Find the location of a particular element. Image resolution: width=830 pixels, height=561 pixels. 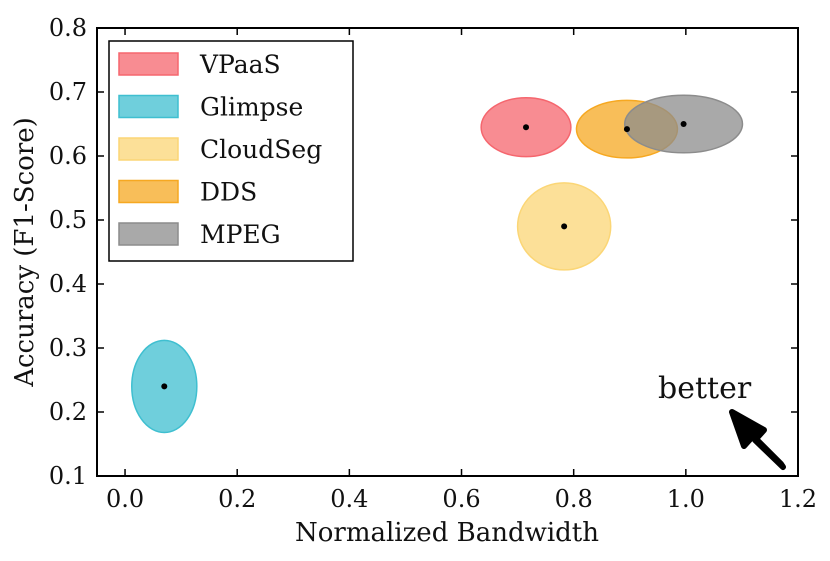

center-point-cloudseg is located at coordinates (564, 226).